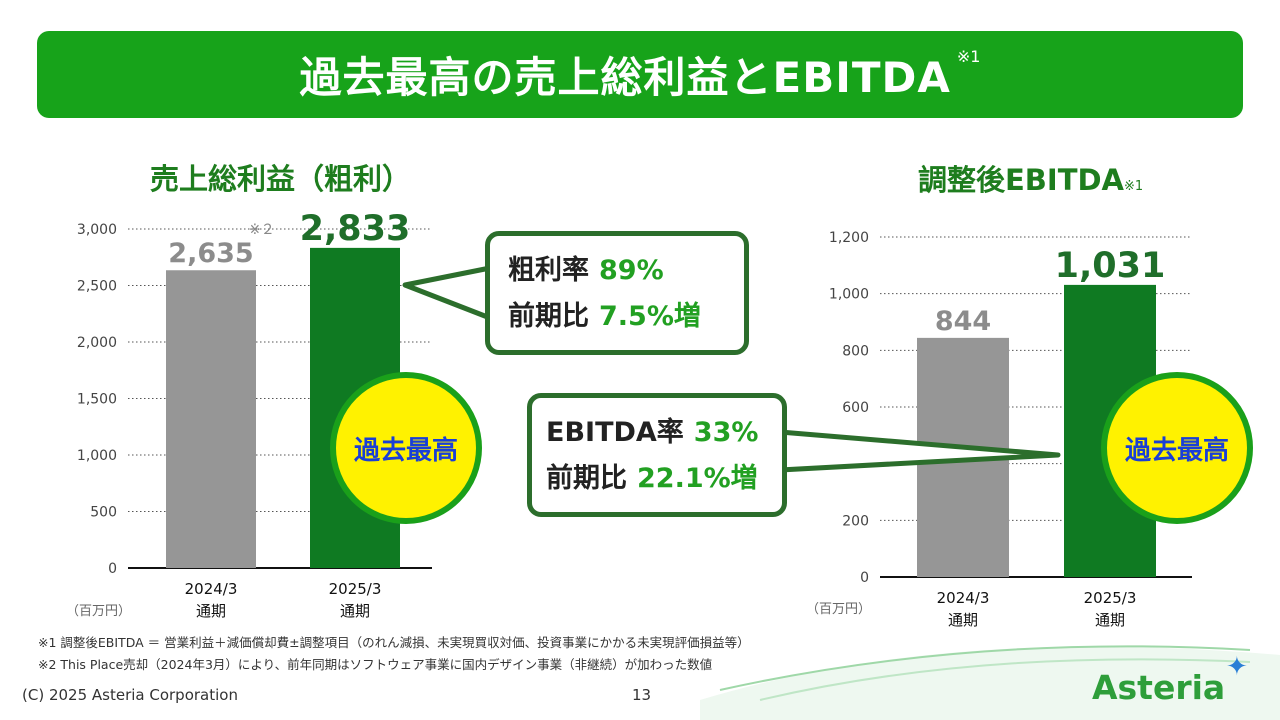 The width and height of the screenshot is (1280, 720). Describe the element at coordinates (642, 695) in the screenshot. I see `page-number: 13` at that location.